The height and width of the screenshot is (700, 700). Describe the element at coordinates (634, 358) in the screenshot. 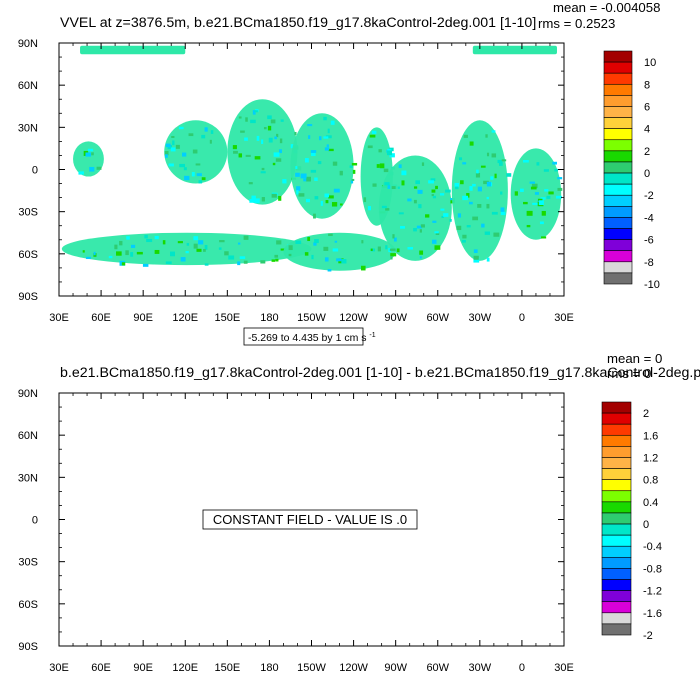

I see `panel-bottom-mean: mean = 0` at that location.